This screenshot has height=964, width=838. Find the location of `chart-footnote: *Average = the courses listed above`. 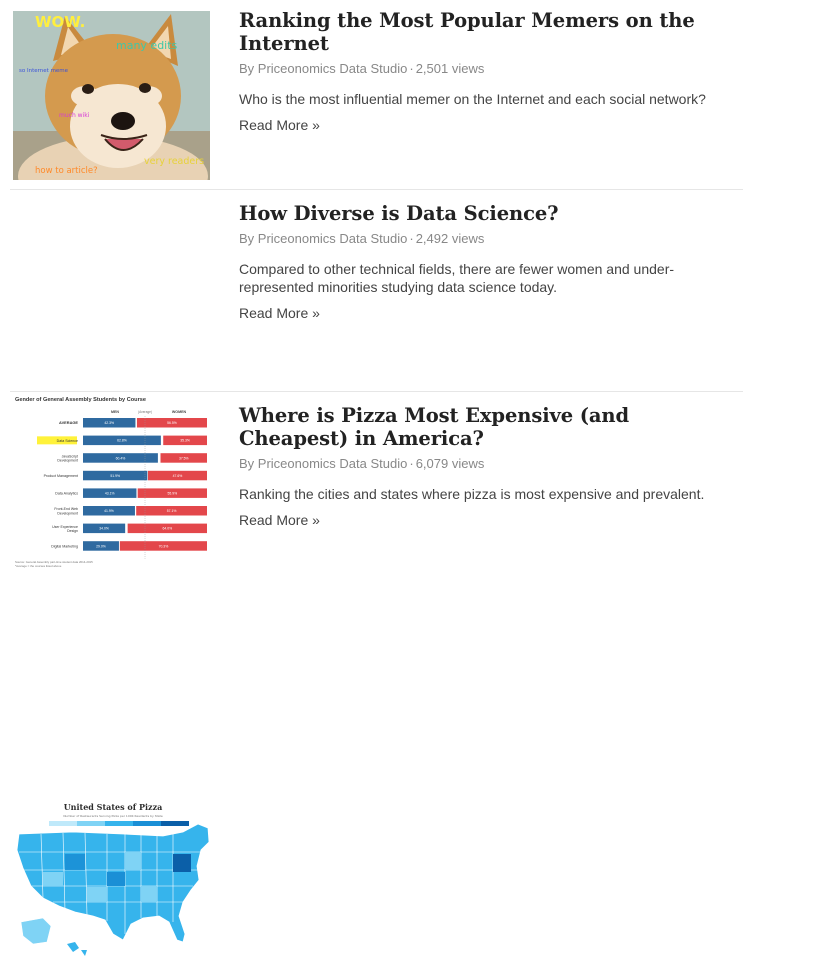

chart-footnote: *Average = the courses listed above is located at coordinates (38, 566).